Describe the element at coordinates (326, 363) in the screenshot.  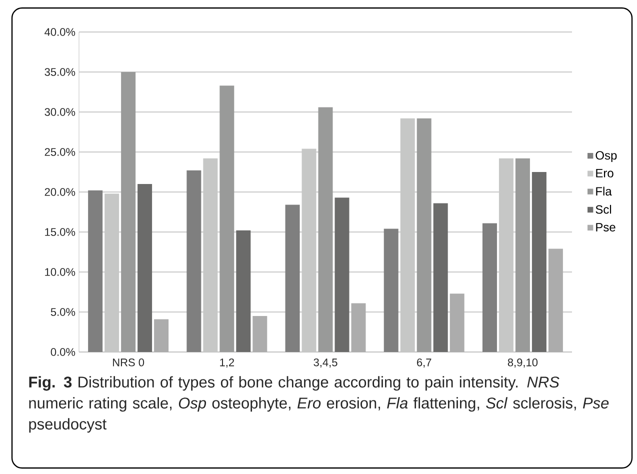
I see `x-tick-label: 3,4,5` at that location.